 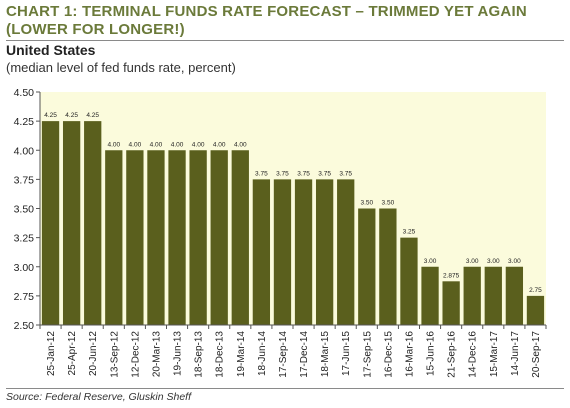 What do you see at coordinates (24, 122) in the screenshot?
I see `y-tick-label: 4.25` at bounding box center [24, 122].